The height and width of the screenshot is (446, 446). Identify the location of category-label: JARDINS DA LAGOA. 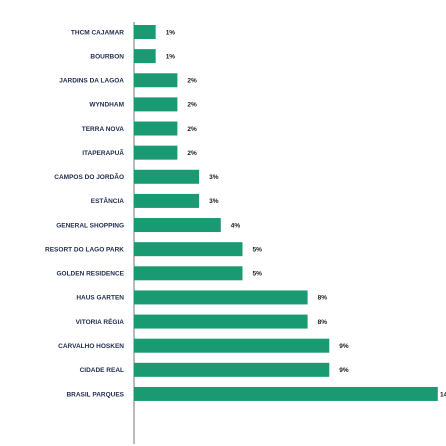
(91, 81).